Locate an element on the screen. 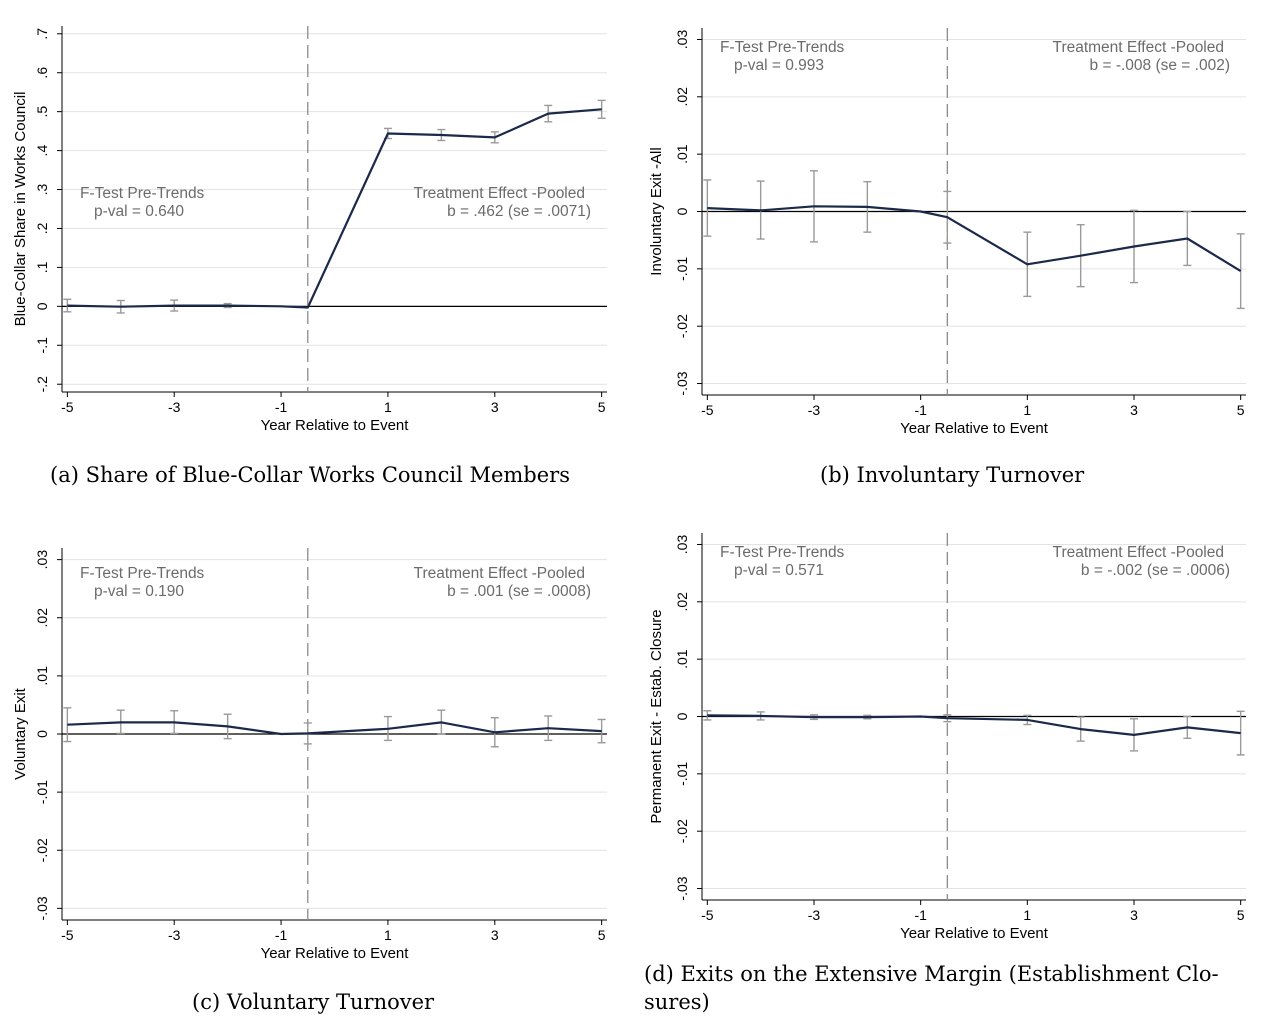 The width and height of the screenshot is (1269, 1017). x-tick-label-d-4: 3 is located at coordinates (1134, 915).